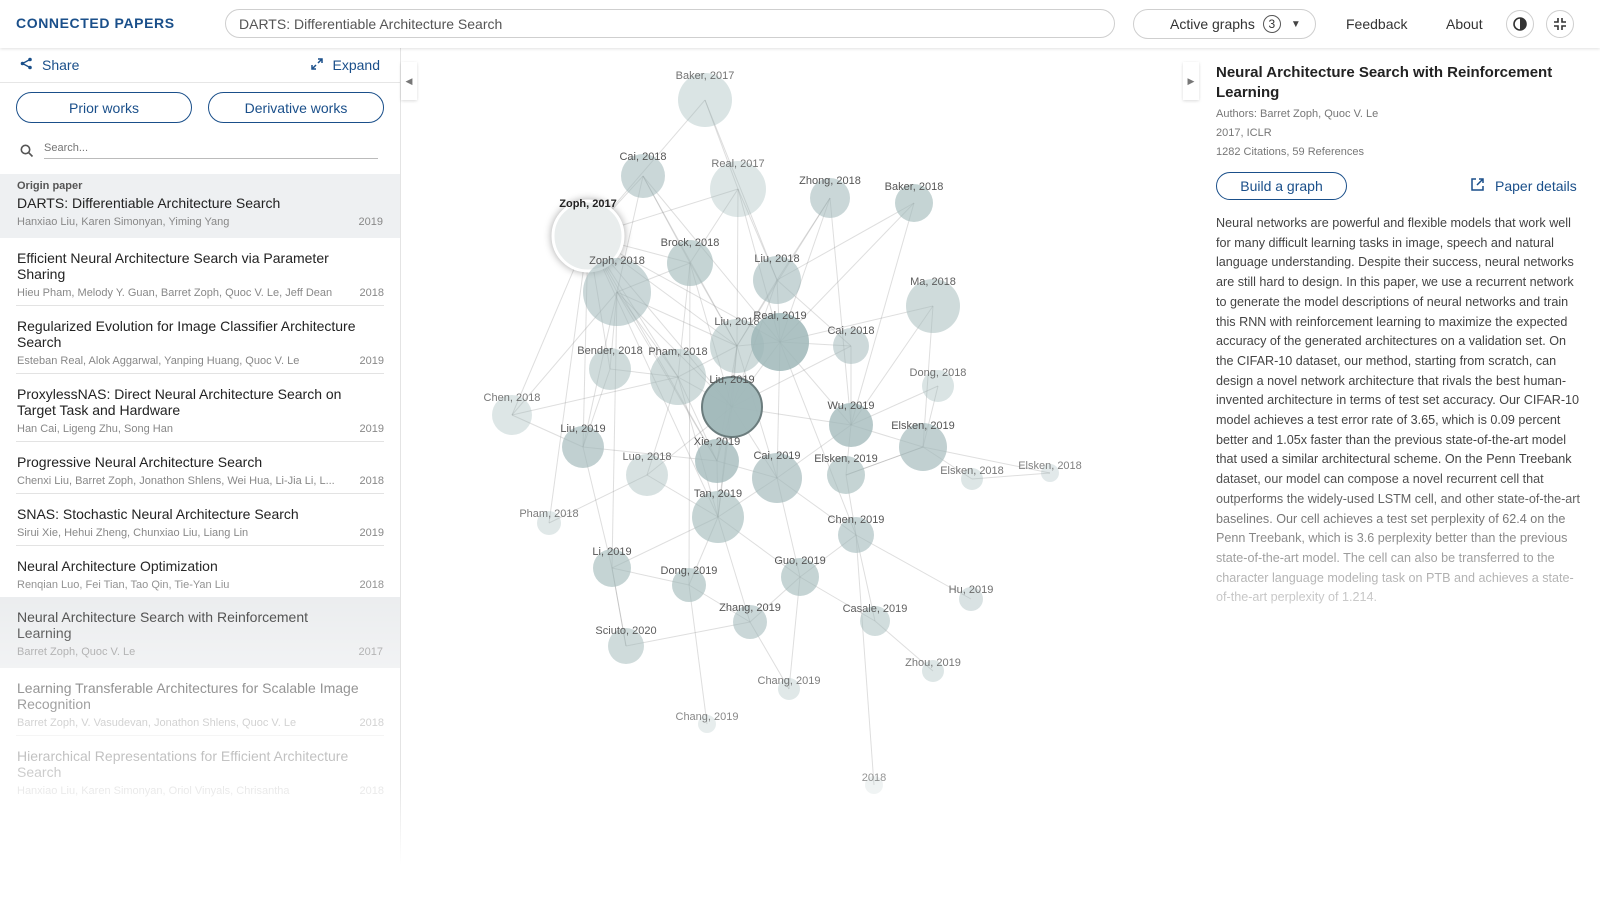  Describe the element at coordinates (371, 481) in the screenshot. I see `paper-year: 2018` at that location.